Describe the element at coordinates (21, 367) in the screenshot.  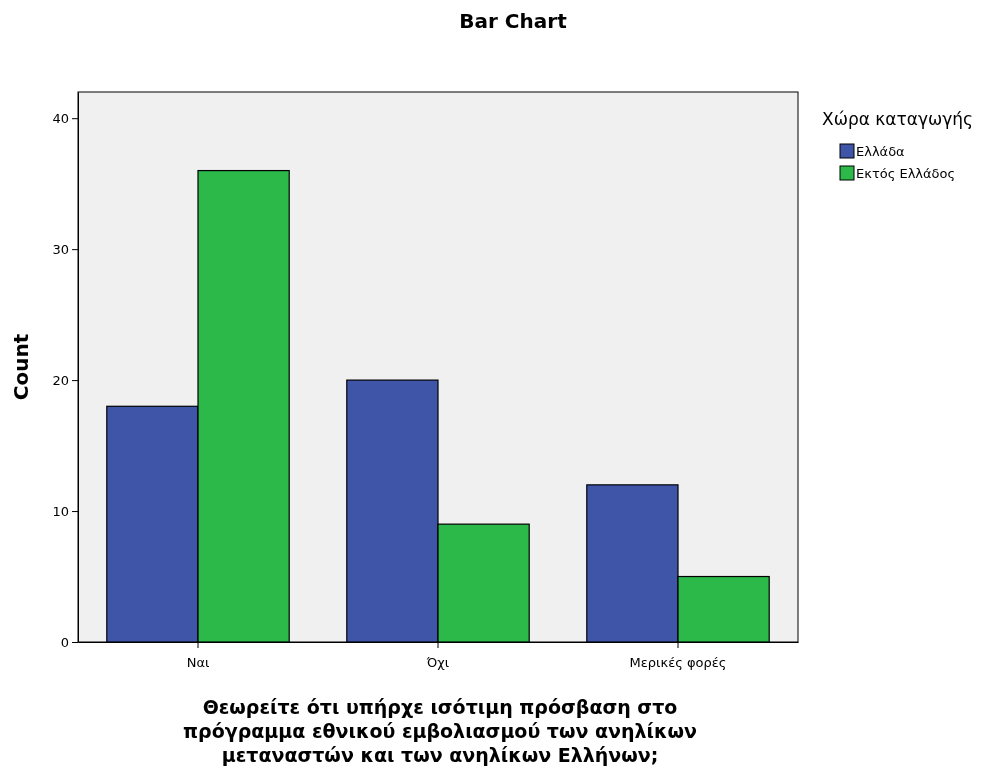
I see `y-axis-title: Count` at that location.